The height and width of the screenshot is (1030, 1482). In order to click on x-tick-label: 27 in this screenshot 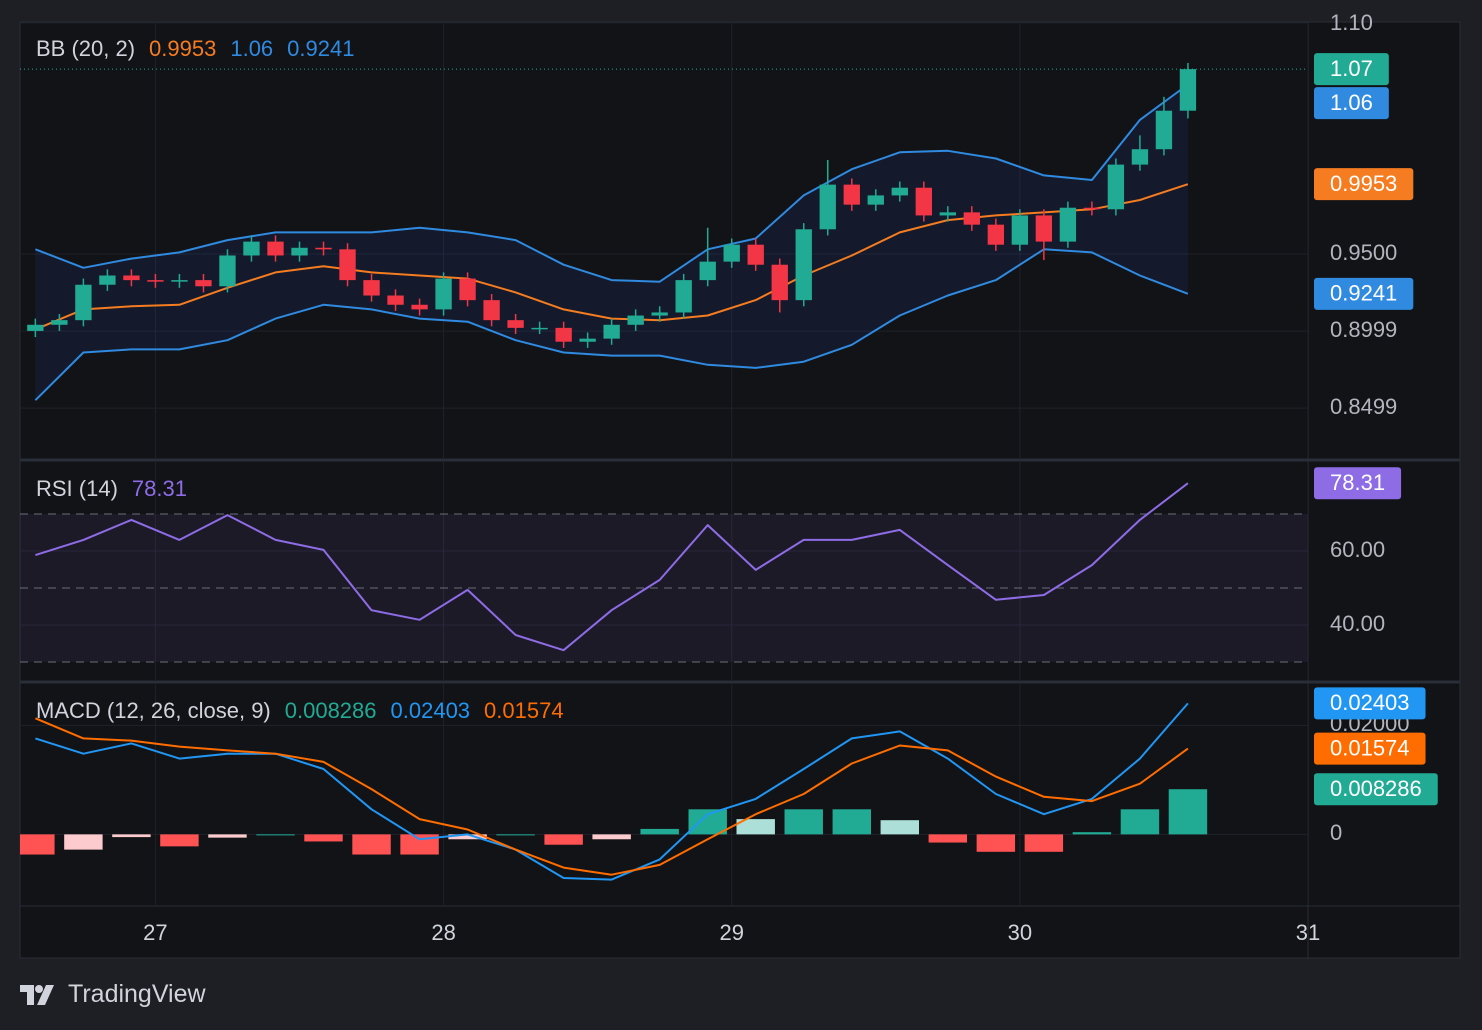, I will do `click(155, 932)`.